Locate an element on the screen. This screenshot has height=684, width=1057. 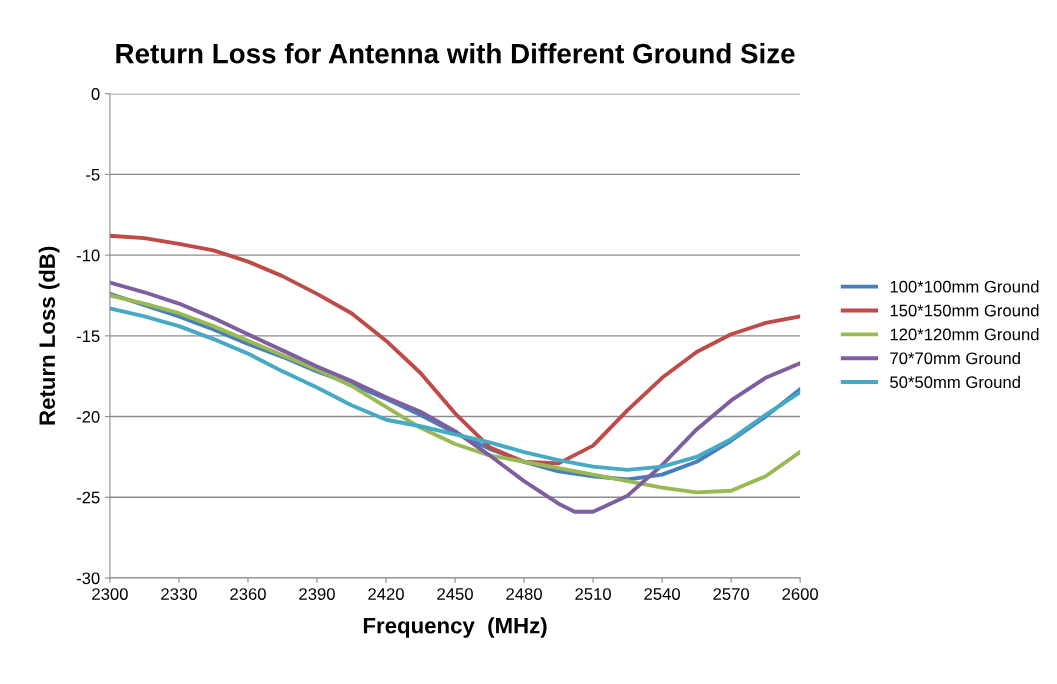
x-tick-label: 2300 is located at coordinates (110, 594).